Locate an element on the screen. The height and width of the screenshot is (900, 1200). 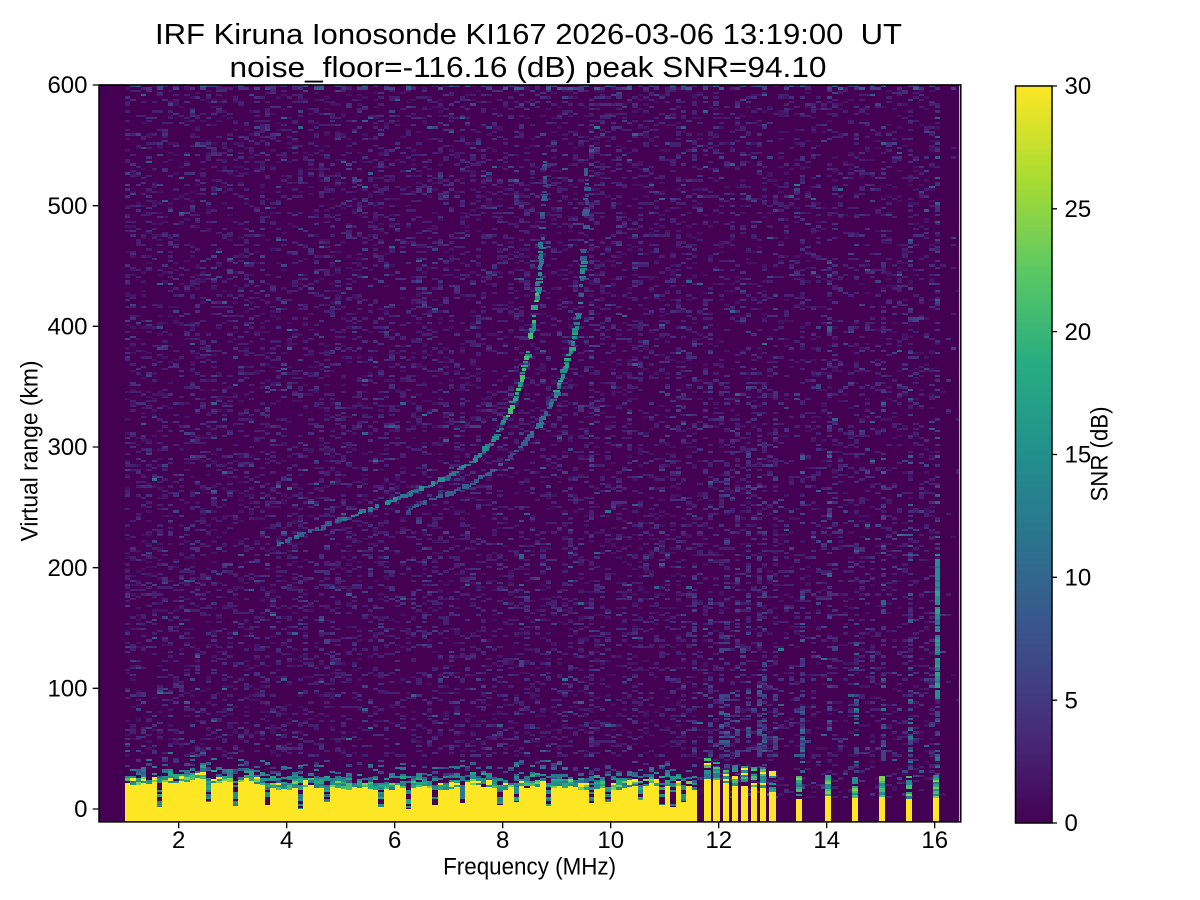
svg-text: Frequency (MHz) is located at coordinates (529, 867).